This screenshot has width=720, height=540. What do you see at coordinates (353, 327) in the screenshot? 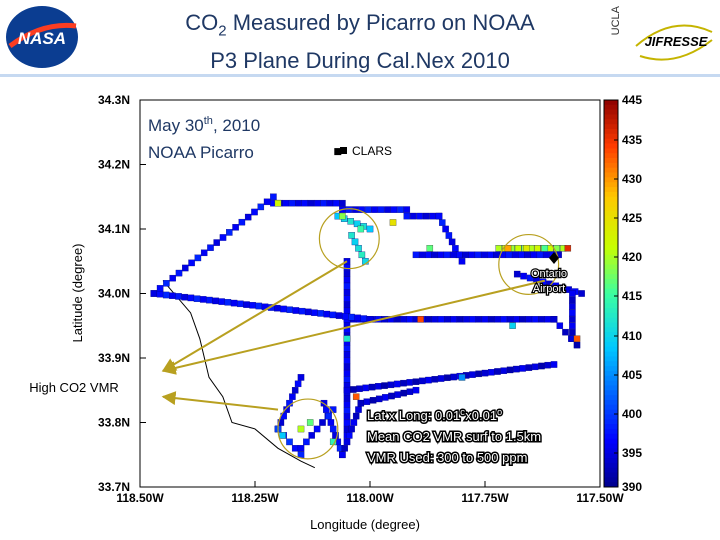
I see `annotation-arrow` at bounding box center [353, 327].